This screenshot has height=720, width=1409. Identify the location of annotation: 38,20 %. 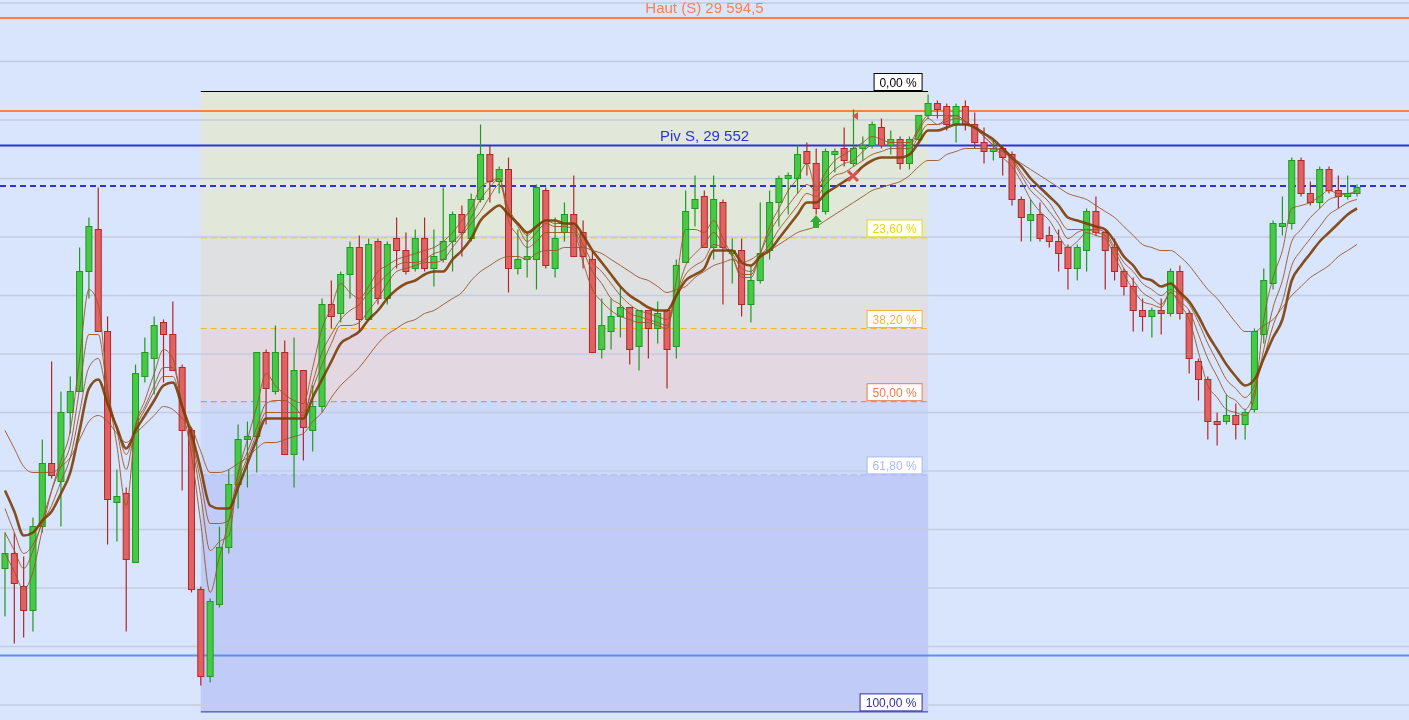
(894, 319).